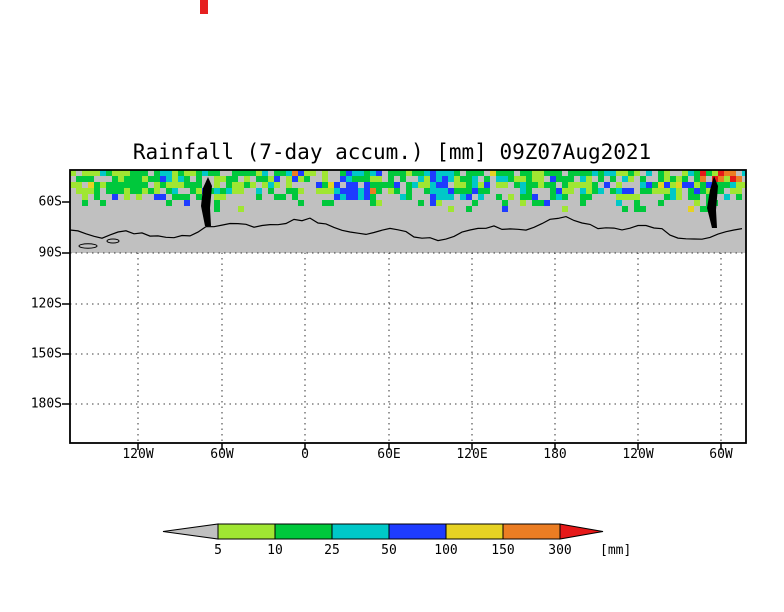 Image resolution: width=784 pixels, height=612 pixels. Describe the element at coordinates (305, 454) in the screenshot. I see `lon-tick-label: 0` at that location.